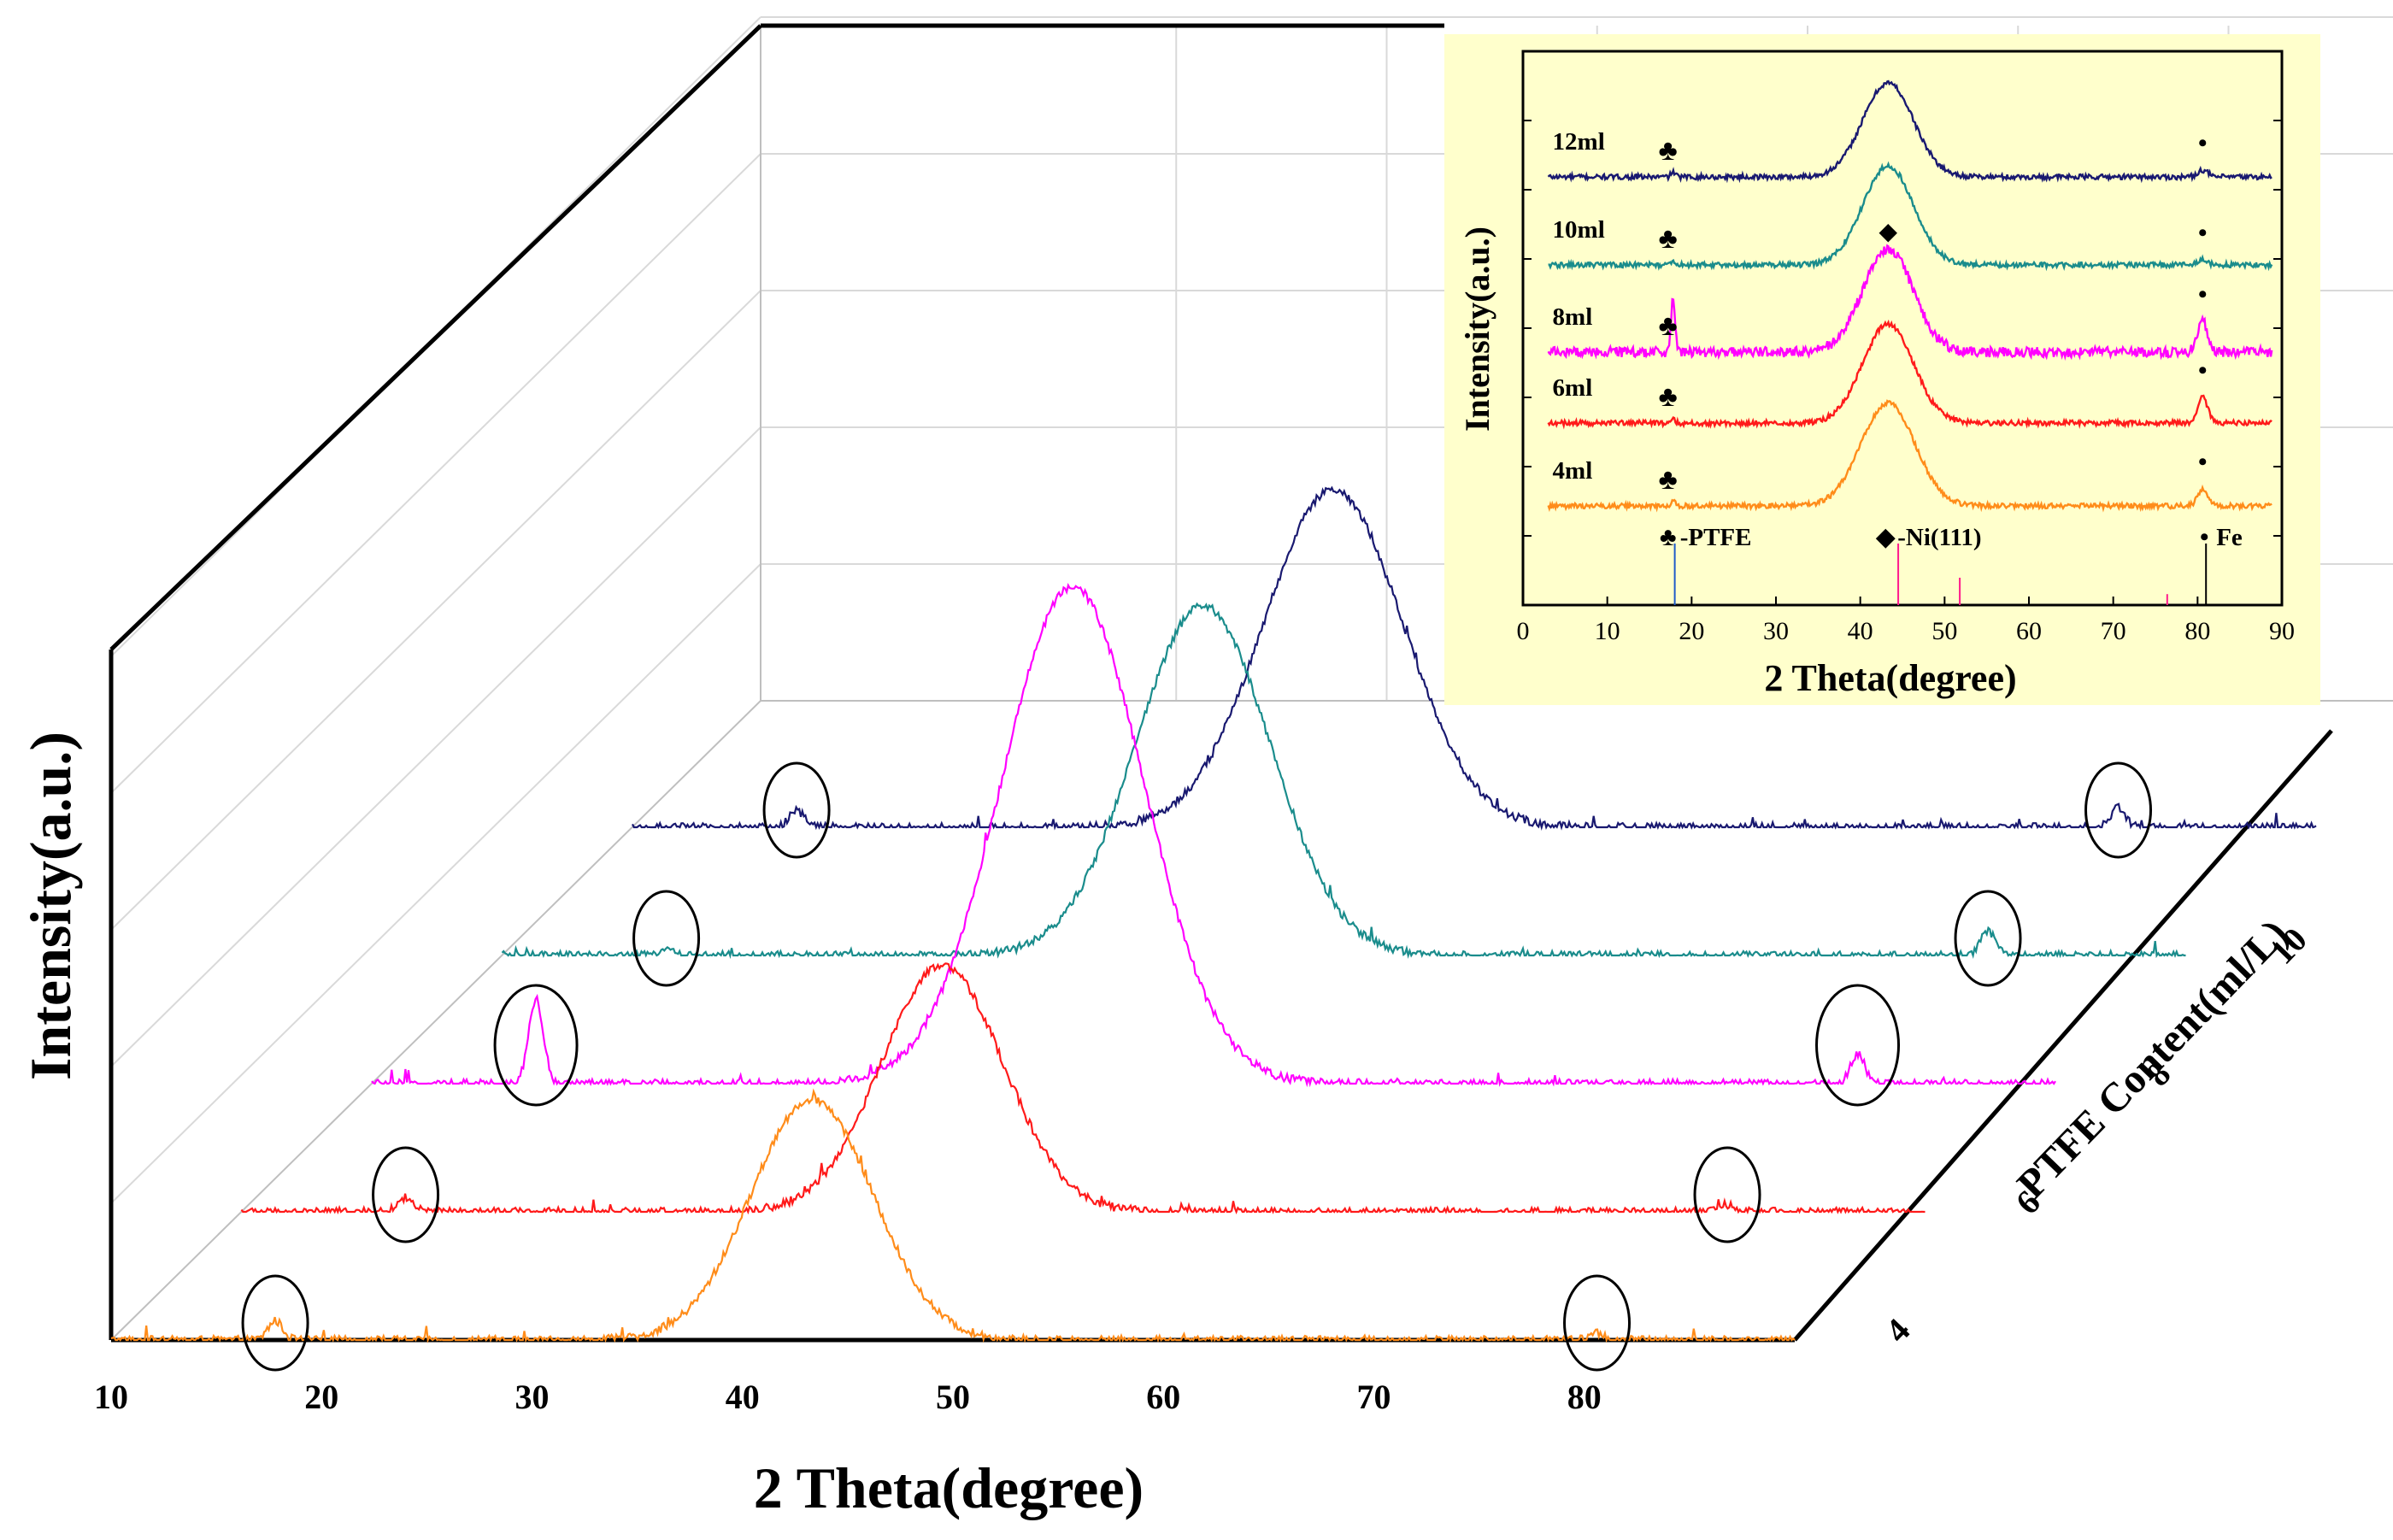 This screenshot has width=2393, height=1540. What do you see at coordinates (436, 337) in the screenshot?
I see `top-left-edge` at bounding box center [436, 337].